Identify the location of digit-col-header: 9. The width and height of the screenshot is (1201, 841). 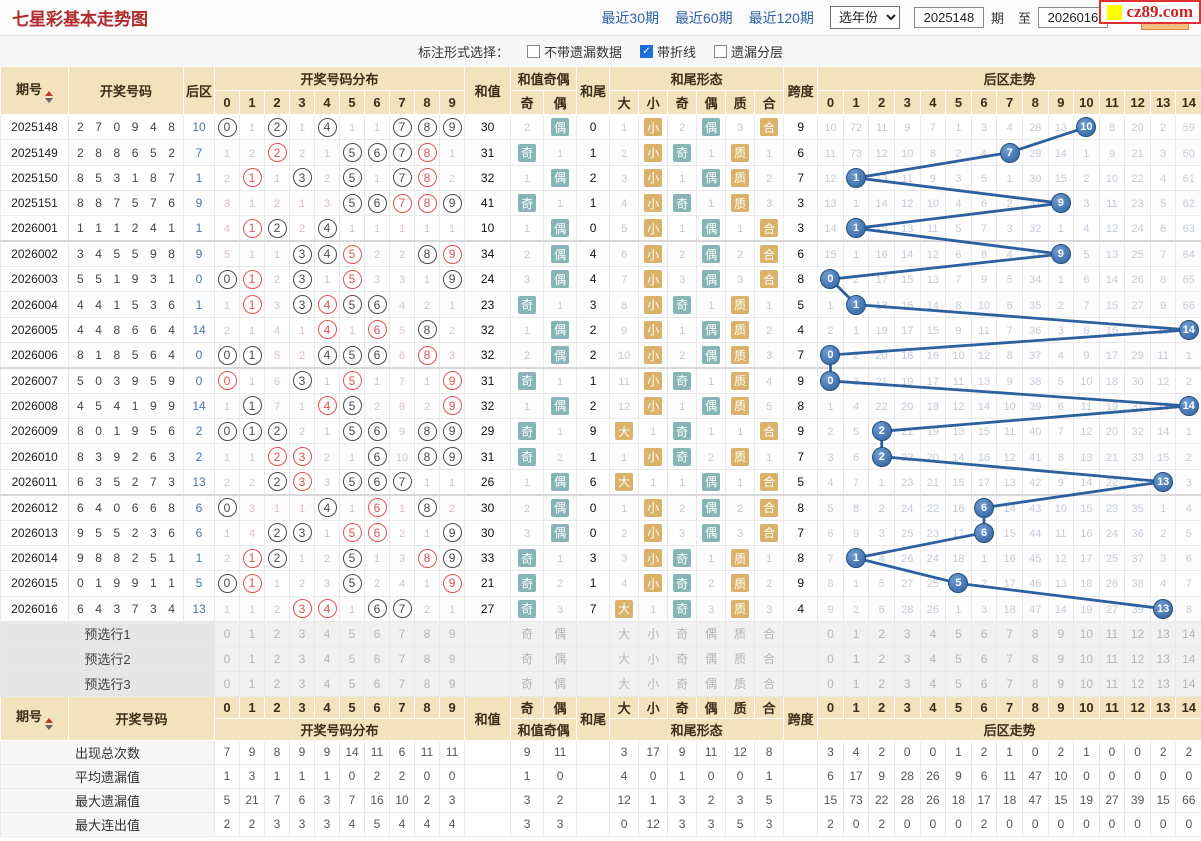
(452, 102).